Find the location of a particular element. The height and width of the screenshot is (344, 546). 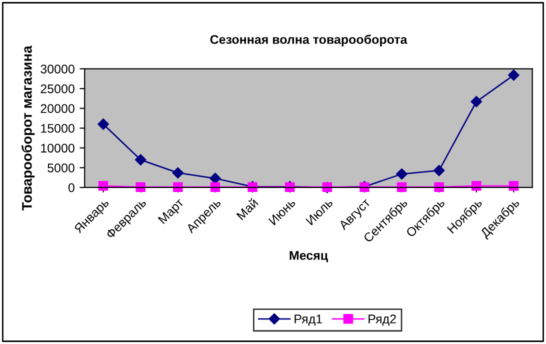

y-tick-label: 30000 is located at coordinates (57, 69).